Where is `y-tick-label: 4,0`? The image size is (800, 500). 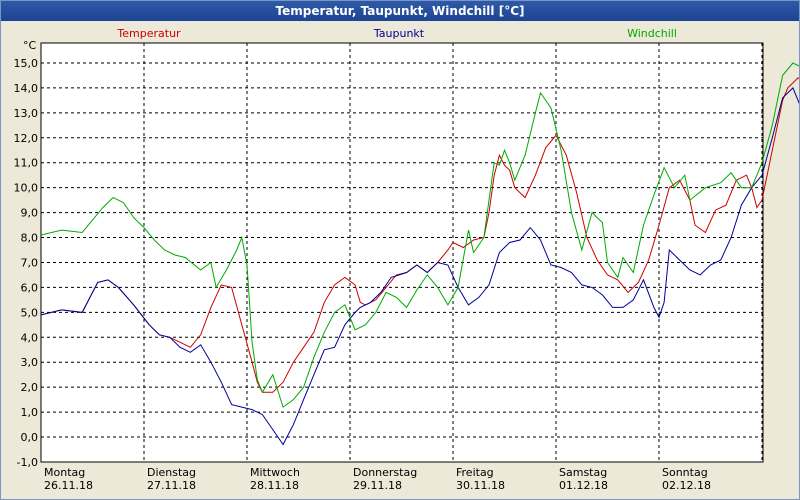 y-tick-label: 4,0 is located at coordinates (30, 337).